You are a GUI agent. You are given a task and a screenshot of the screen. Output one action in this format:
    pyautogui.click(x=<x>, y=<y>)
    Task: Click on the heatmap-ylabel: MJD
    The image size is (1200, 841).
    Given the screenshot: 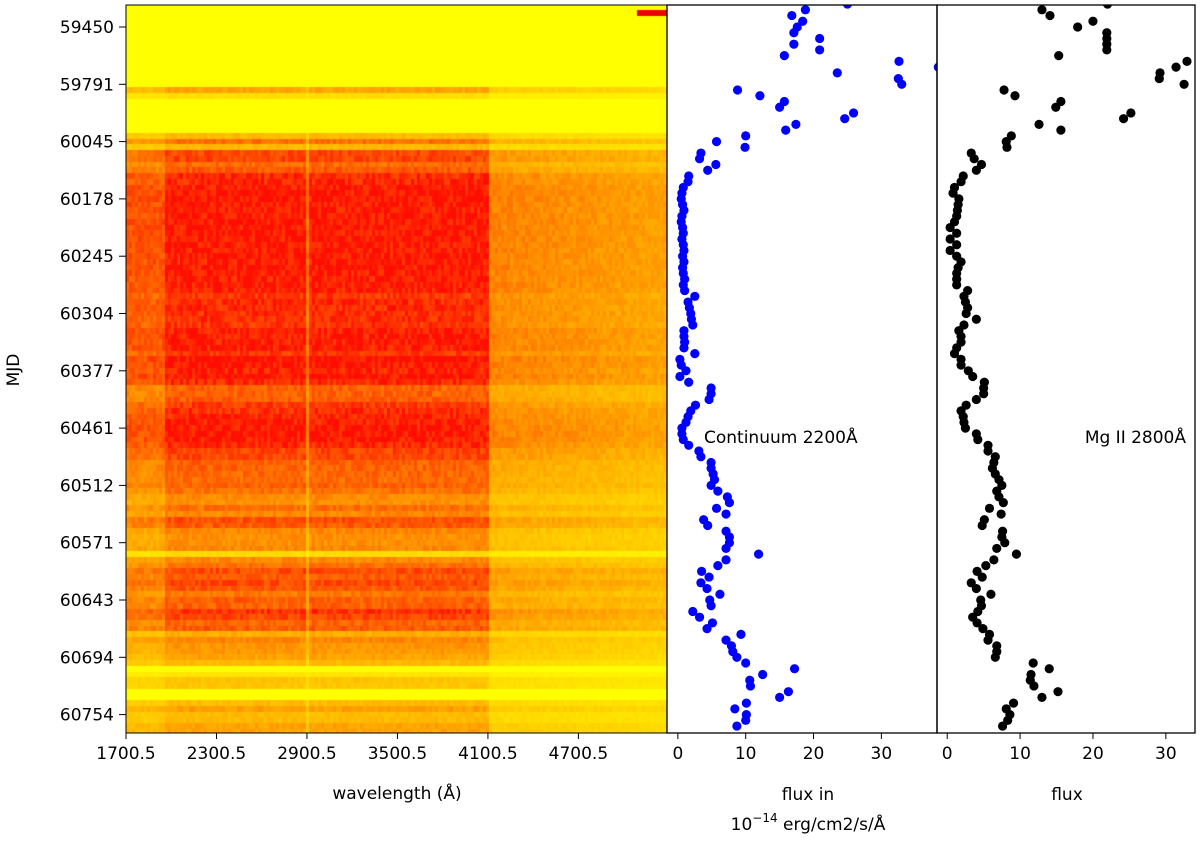 What is the action you would take?
    pyautogui.click(x=14, y=370)
    